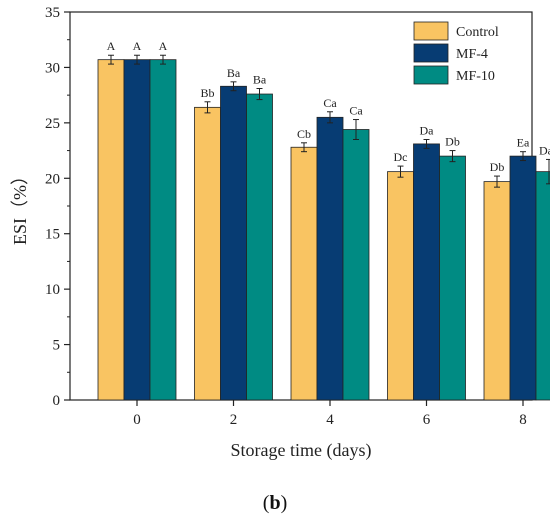  What do you see at coordinates (475, 76) in the screenshot?
I see `legend-label: MF-10` at bounding box center [475, 76].